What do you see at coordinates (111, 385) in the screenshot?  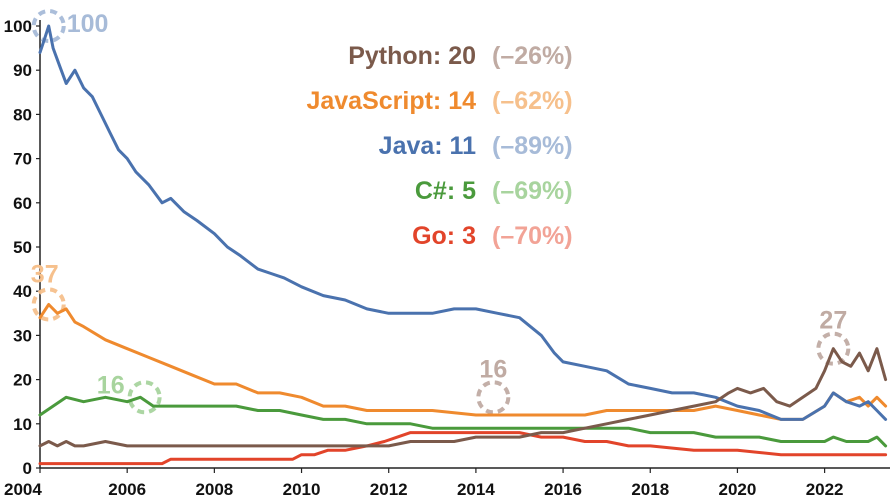 I see `callout-label-csharp-2: 16` at bounding box center [111, 385].